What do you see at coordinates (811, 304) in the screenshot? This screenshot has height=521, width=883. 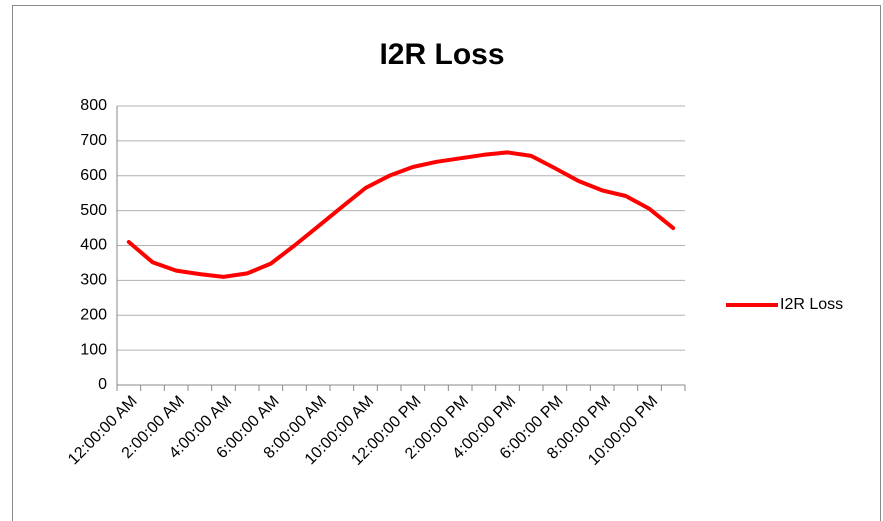 I see `legend-label: I2R Loss` at bounding box center [811, 304].